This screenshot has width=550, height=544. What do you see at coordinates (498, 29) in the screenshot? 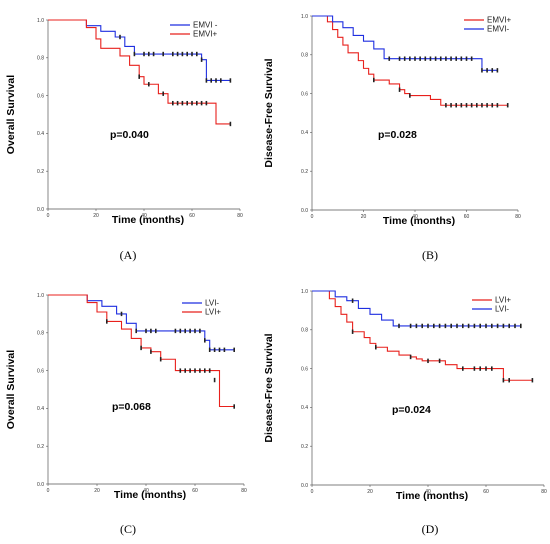
I see `legend-label: EMVI-` at bounding box center [498, 29].